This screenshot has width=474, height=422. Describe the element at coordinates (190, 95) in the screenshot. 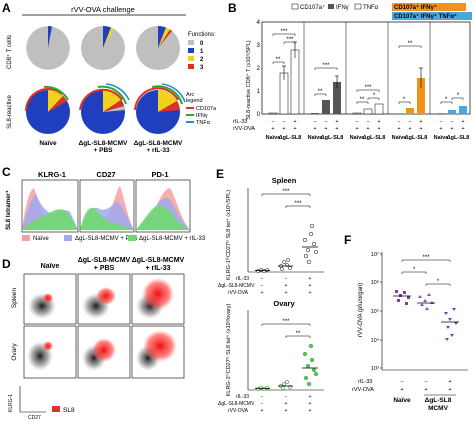

I see `arc-legend-title-1: Arc` at that location.